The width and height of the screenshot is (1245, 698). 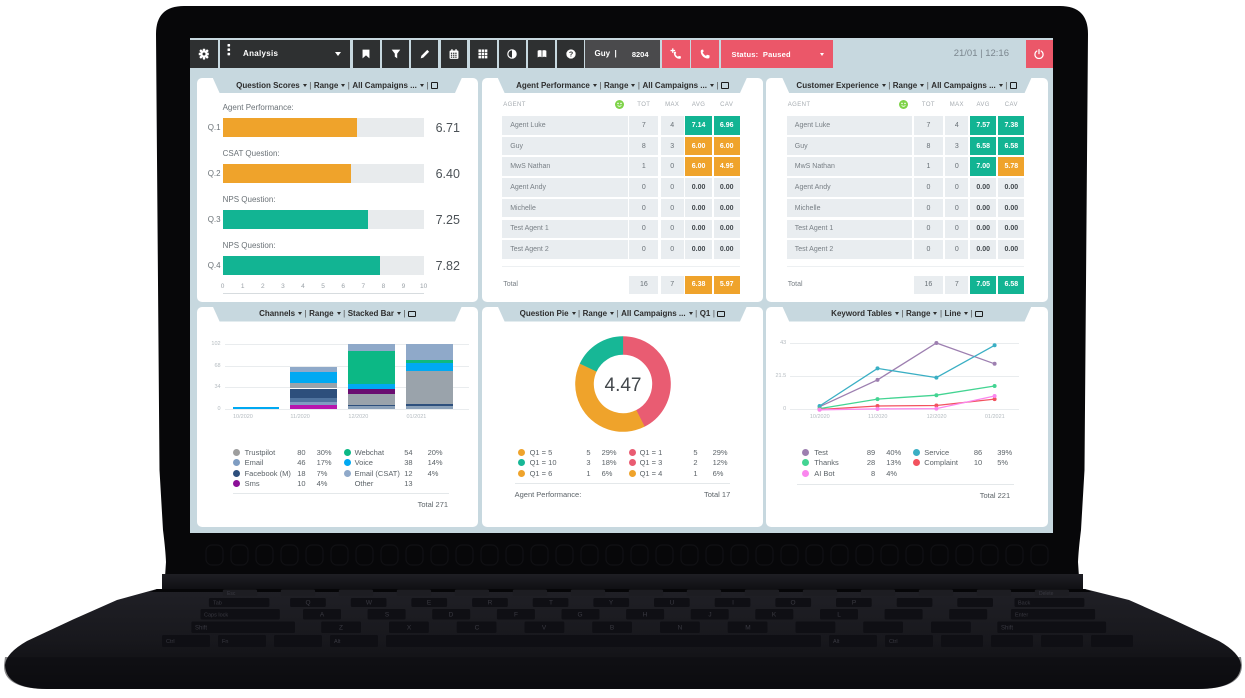 What do you see at coordinates (369, 603) in the screenshot?
I see `svg-text: W` at bounding box center [369, 603].